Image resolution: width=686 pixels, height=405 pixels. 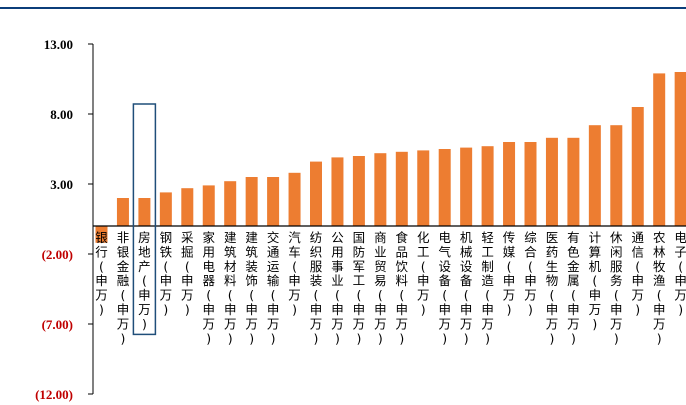 What do you see at coordinates (316, 288) in the screenshot?
I see `x-tick-label: 纺织服装(申万)` at bounding box center [316, 288].